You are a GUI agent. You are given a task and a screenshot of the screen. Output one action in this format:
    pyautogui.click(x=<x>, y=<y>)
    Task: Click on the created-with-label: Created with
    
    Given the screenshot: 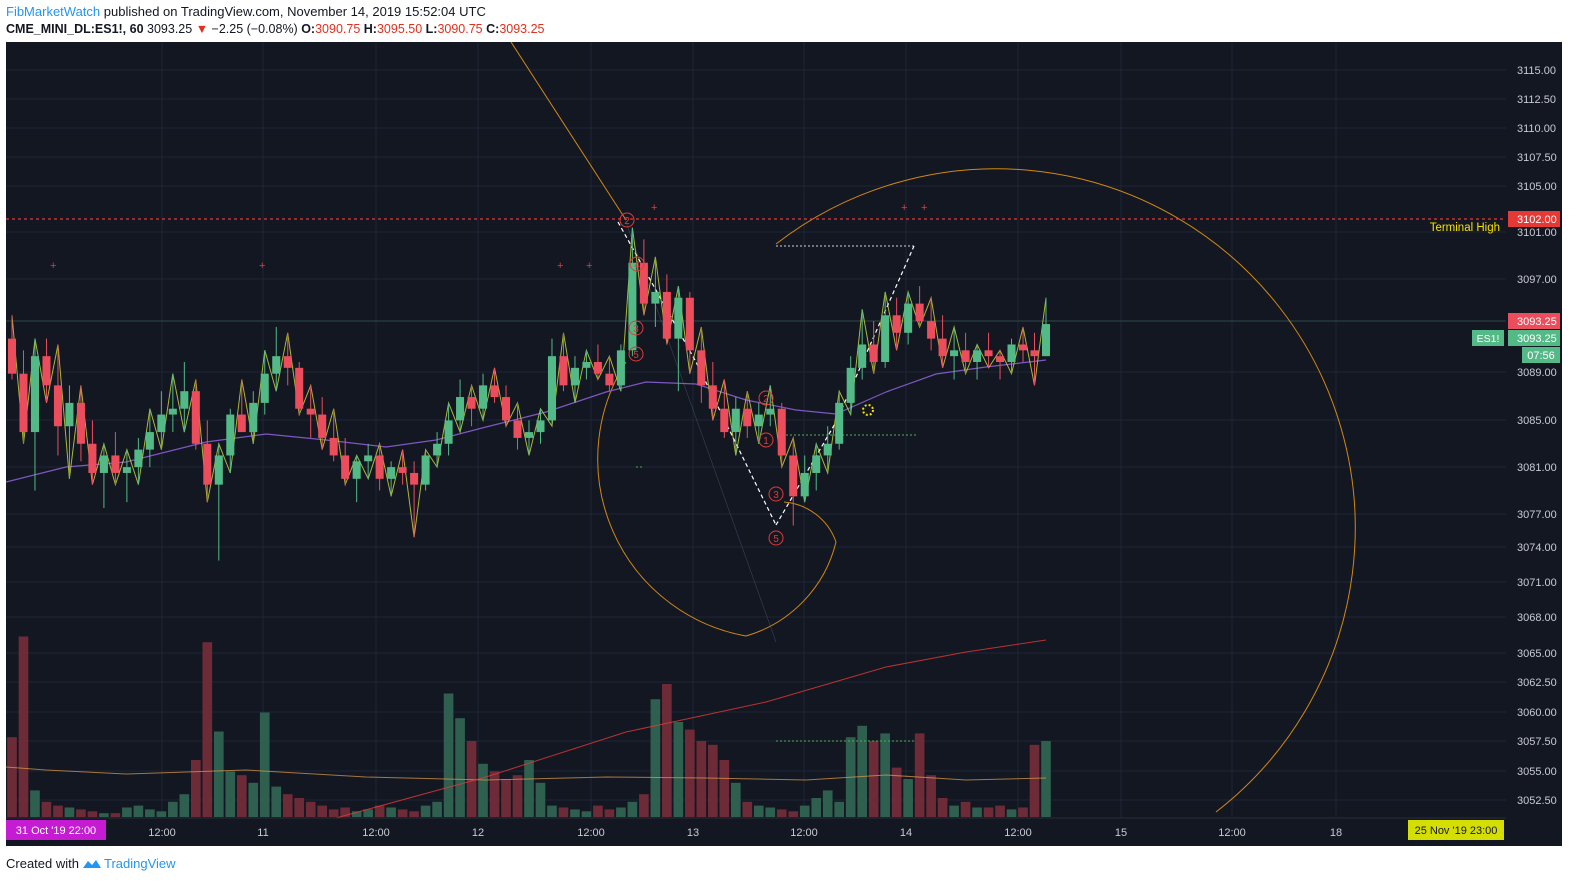 What is the action you would take?
    pyautogui.click(x=42, y=863)
    